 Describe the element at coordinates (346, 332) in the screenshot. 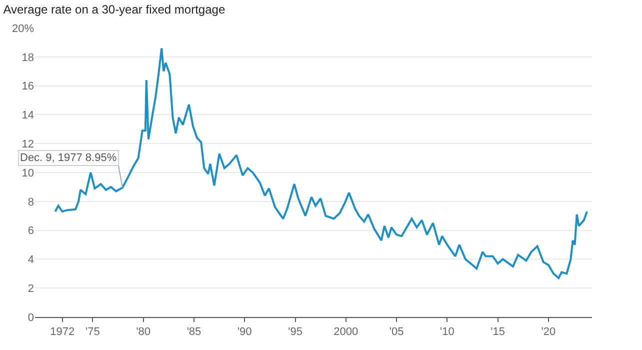

I see `x-tick-label: 2000` at that location.